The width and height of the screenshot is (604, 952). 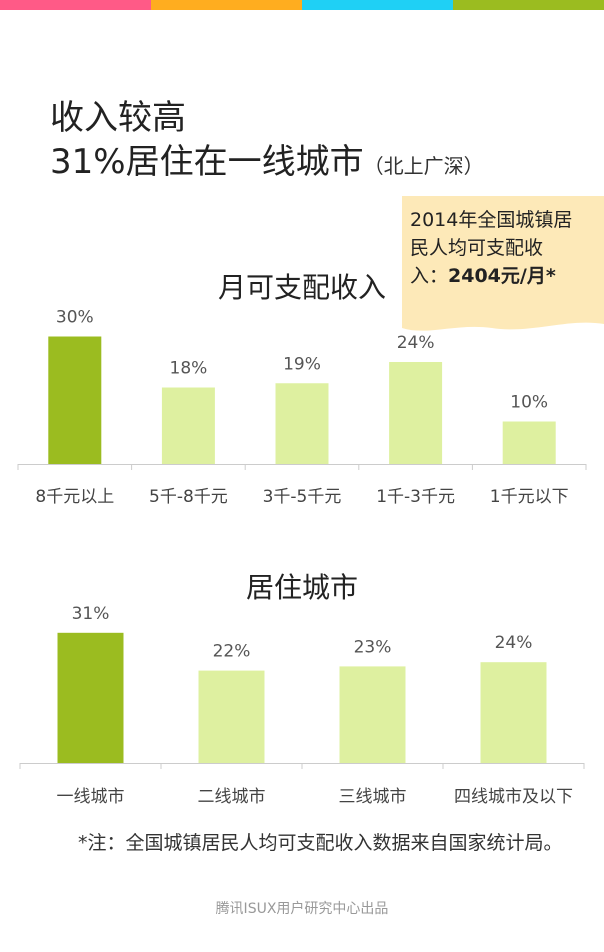 What do you see at coordinates (429, 276) in the screenshot?
I see `note-line-3-prefix: 入：` at bounding box center [429, 276].